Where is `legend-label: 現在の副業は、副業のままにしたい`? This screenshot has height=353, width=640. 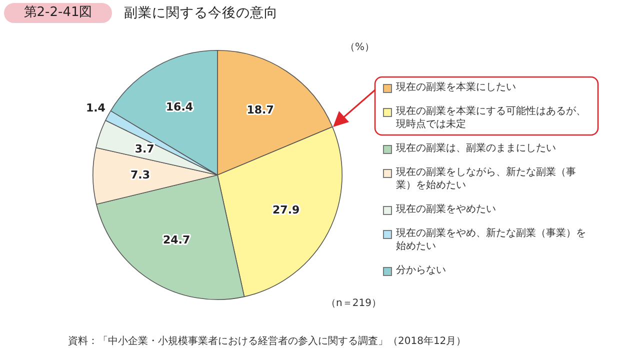
legend-label: 現在の副業は、副業のままにしたい is located at coordinates (476, 148).